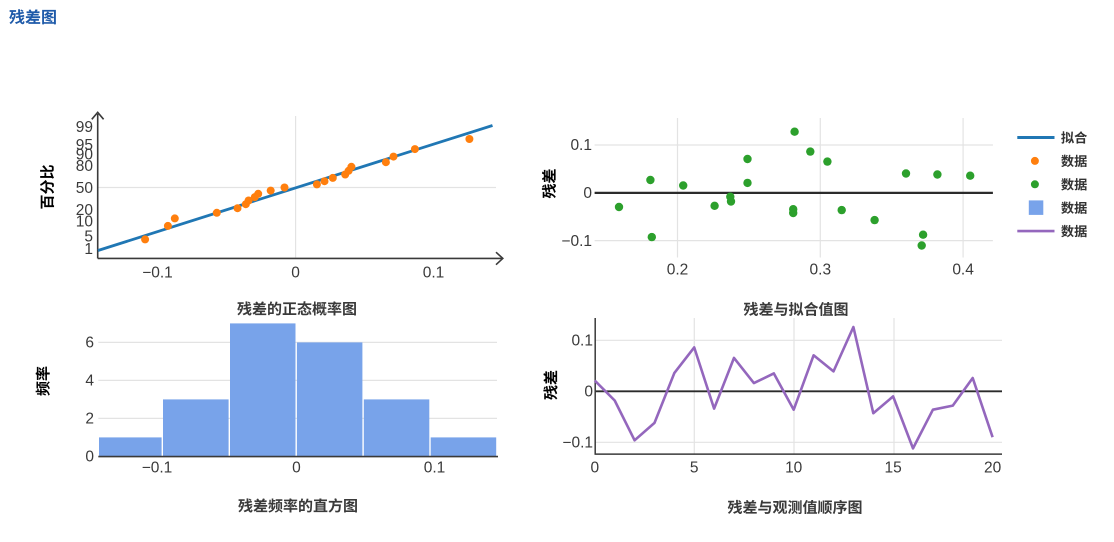  I want to click on svg-text: 95, so click(84, 145).